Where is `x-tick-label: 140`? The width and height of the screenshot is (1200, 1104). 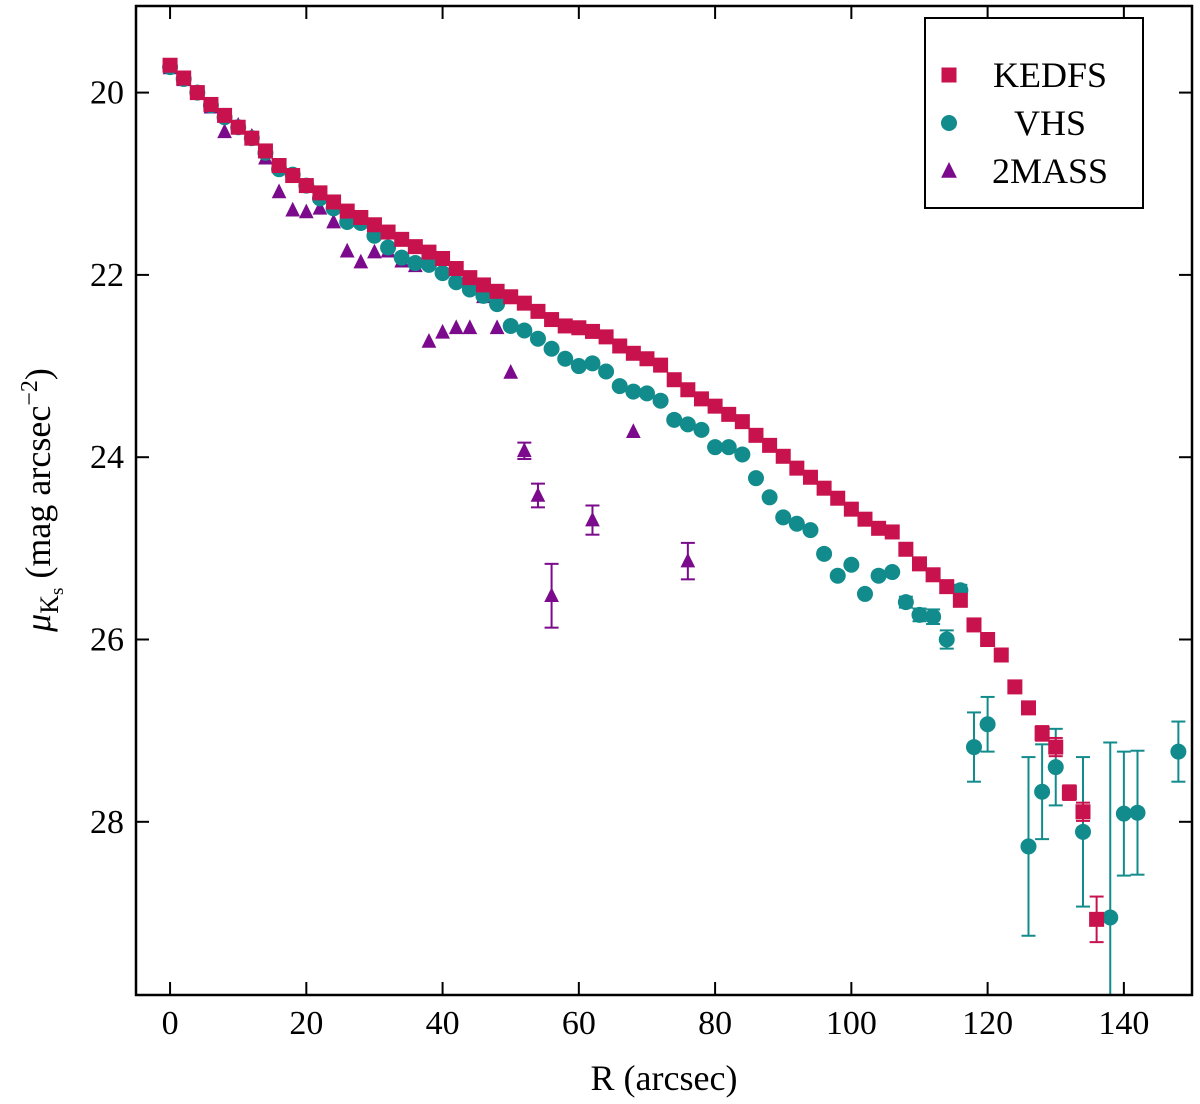
x-tick-label: 140 is located at coordinates (1123, 1023).